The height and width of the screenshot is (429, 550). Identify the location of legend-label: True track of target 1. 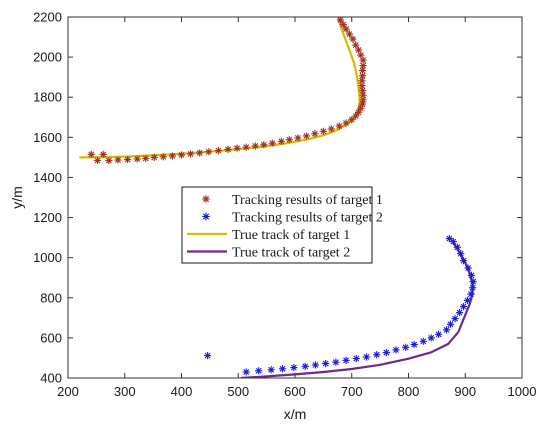
(291, 235).